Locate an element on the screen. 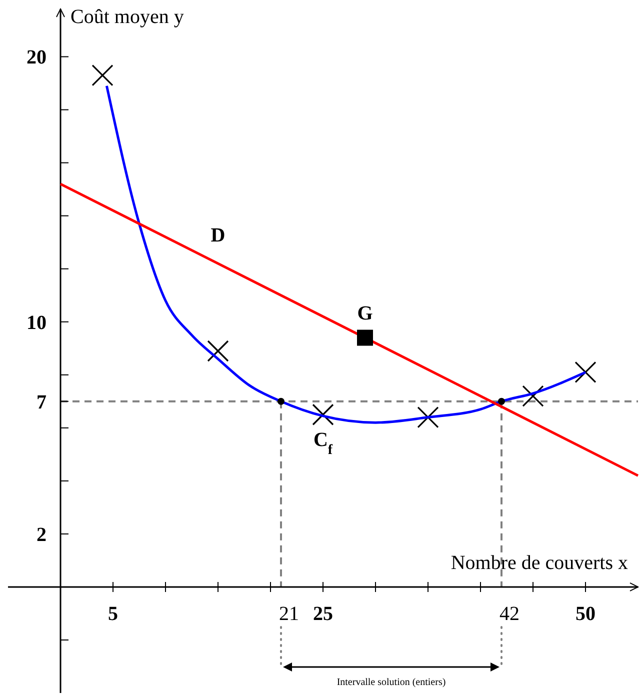 This screenshot has height=697, width=640. y-tick-label: 7 is located at coordinates (41, 402).